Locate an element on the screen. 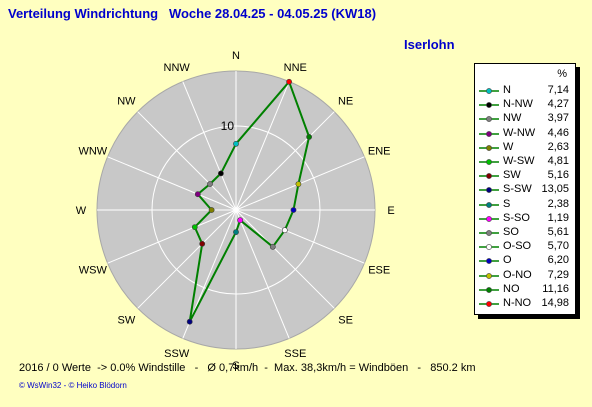 The height and width of the screenshot is (407, 592). legend-item-value: 5,16 is located at coordinates (558, 175).